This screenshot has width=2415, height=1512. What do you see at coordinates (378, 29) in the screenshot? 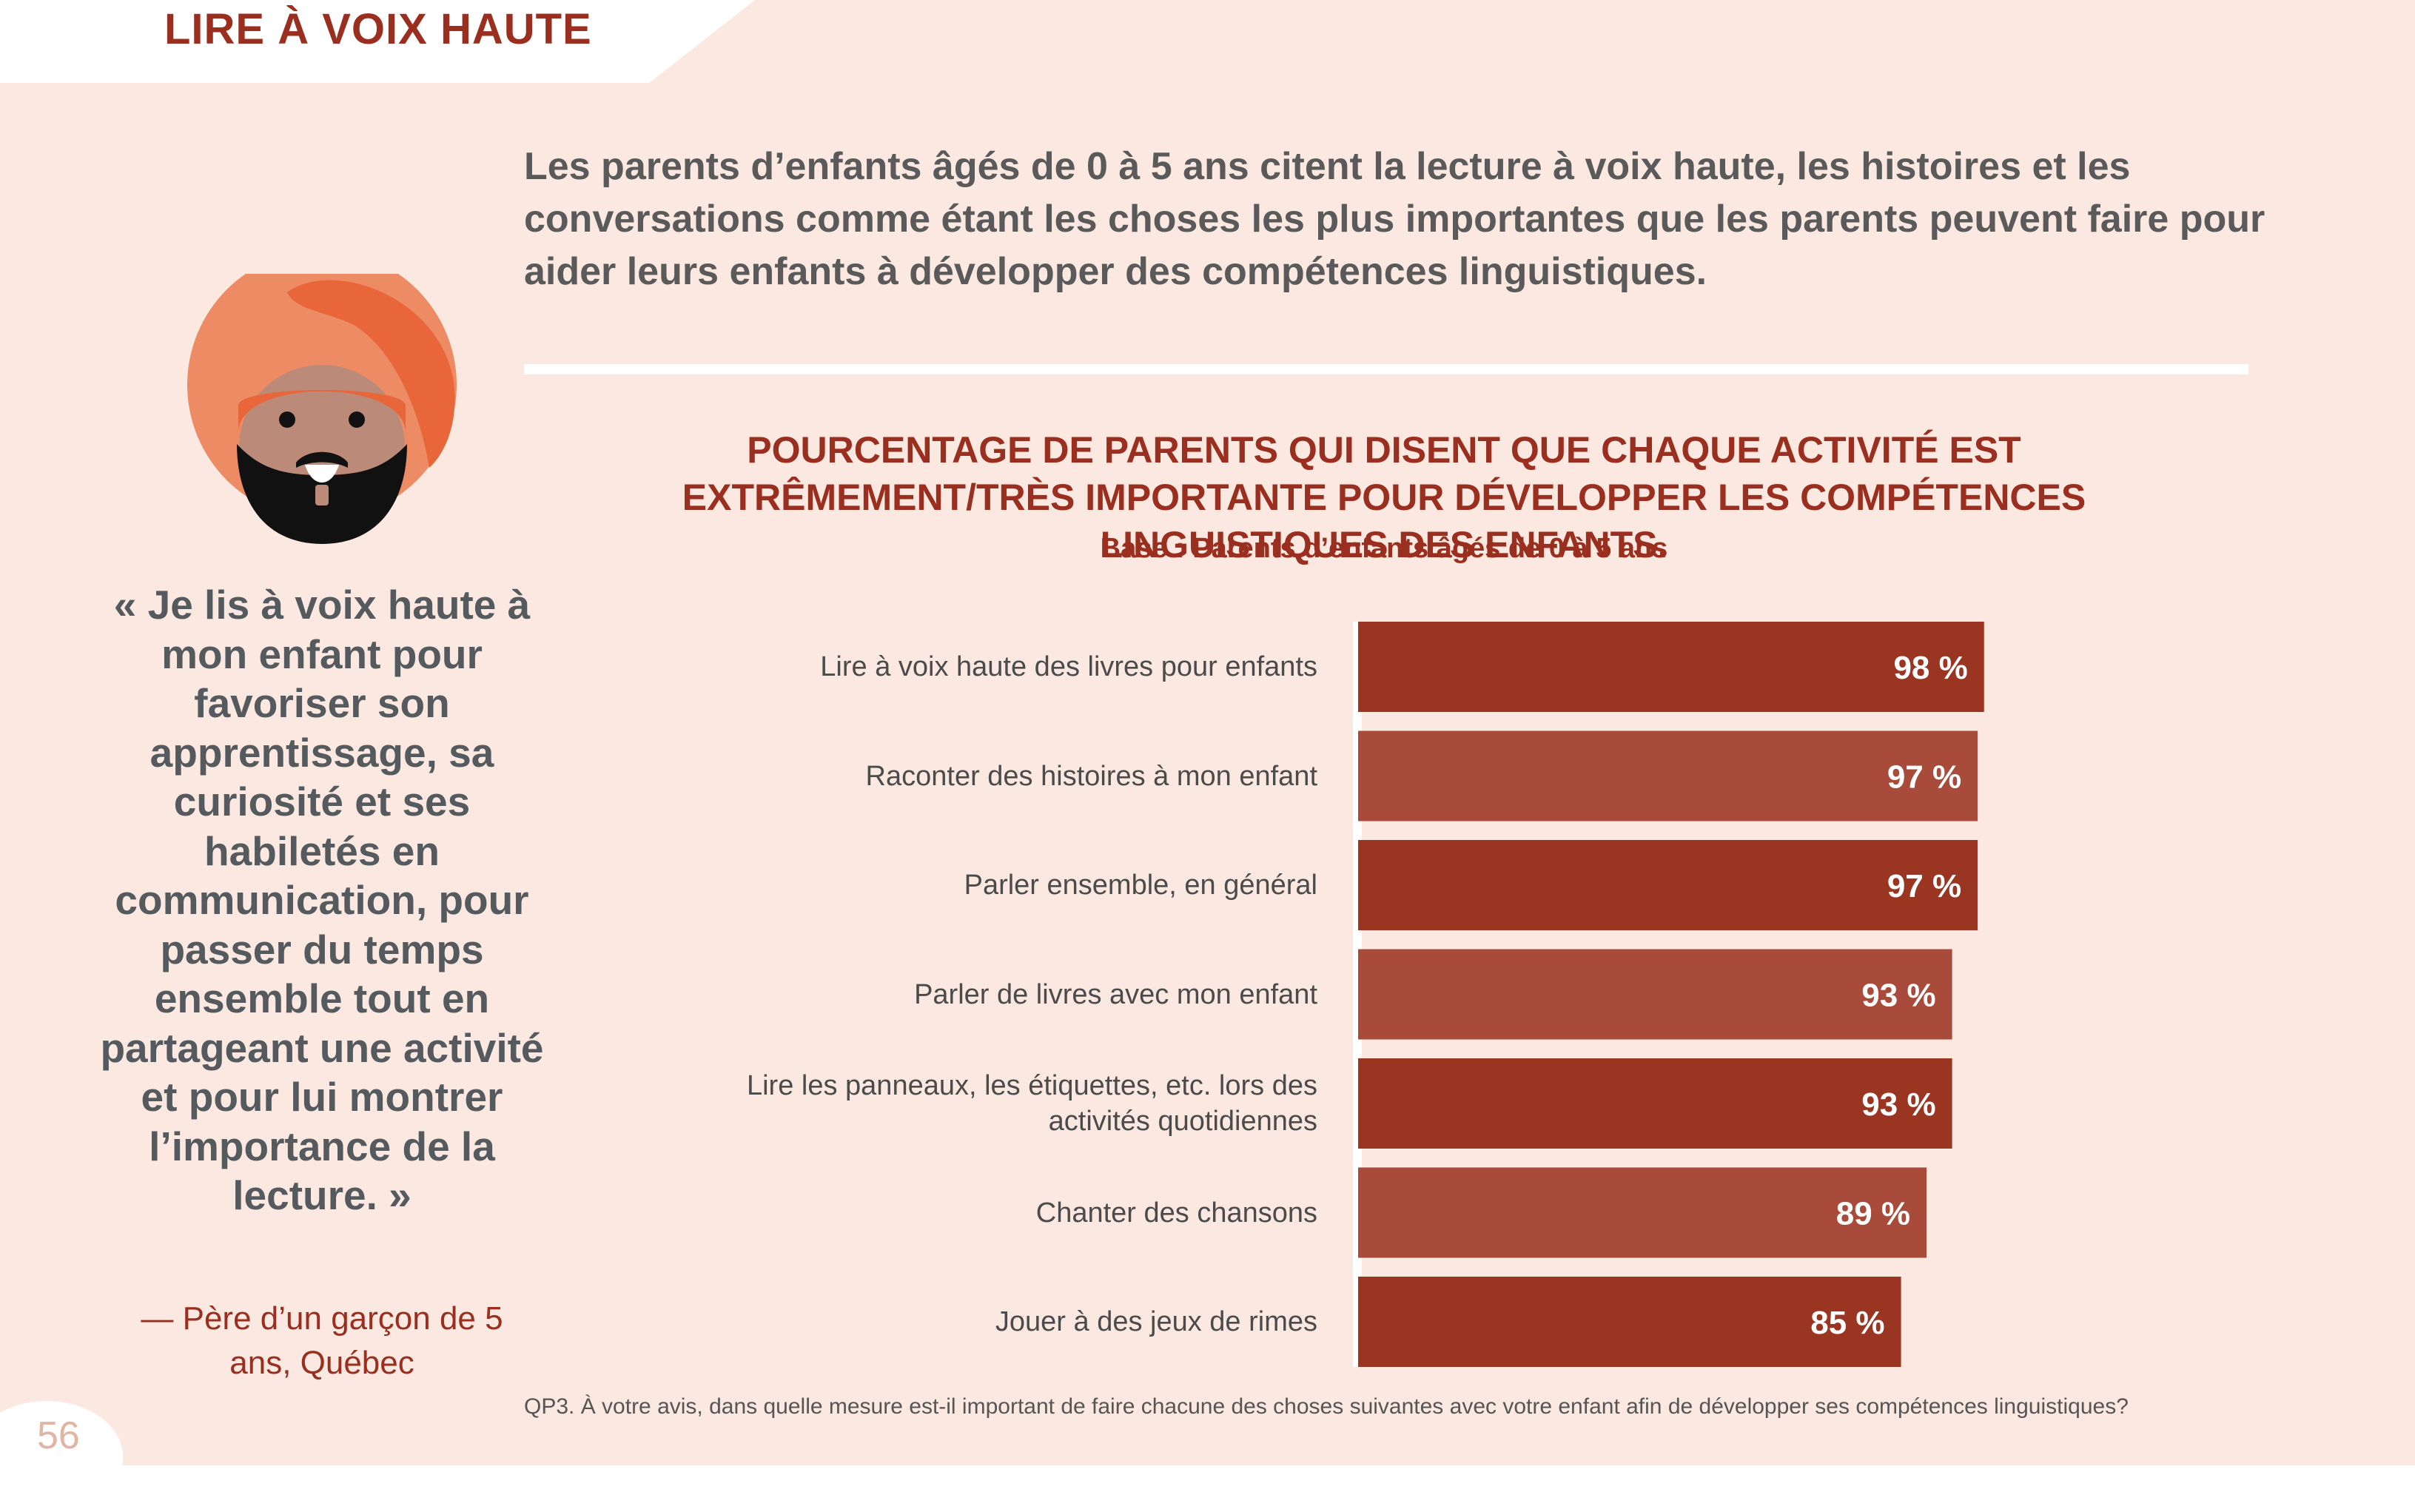
I see `section-title: LIRE À VOIX HAUTE` at bounding box center [378, 29].